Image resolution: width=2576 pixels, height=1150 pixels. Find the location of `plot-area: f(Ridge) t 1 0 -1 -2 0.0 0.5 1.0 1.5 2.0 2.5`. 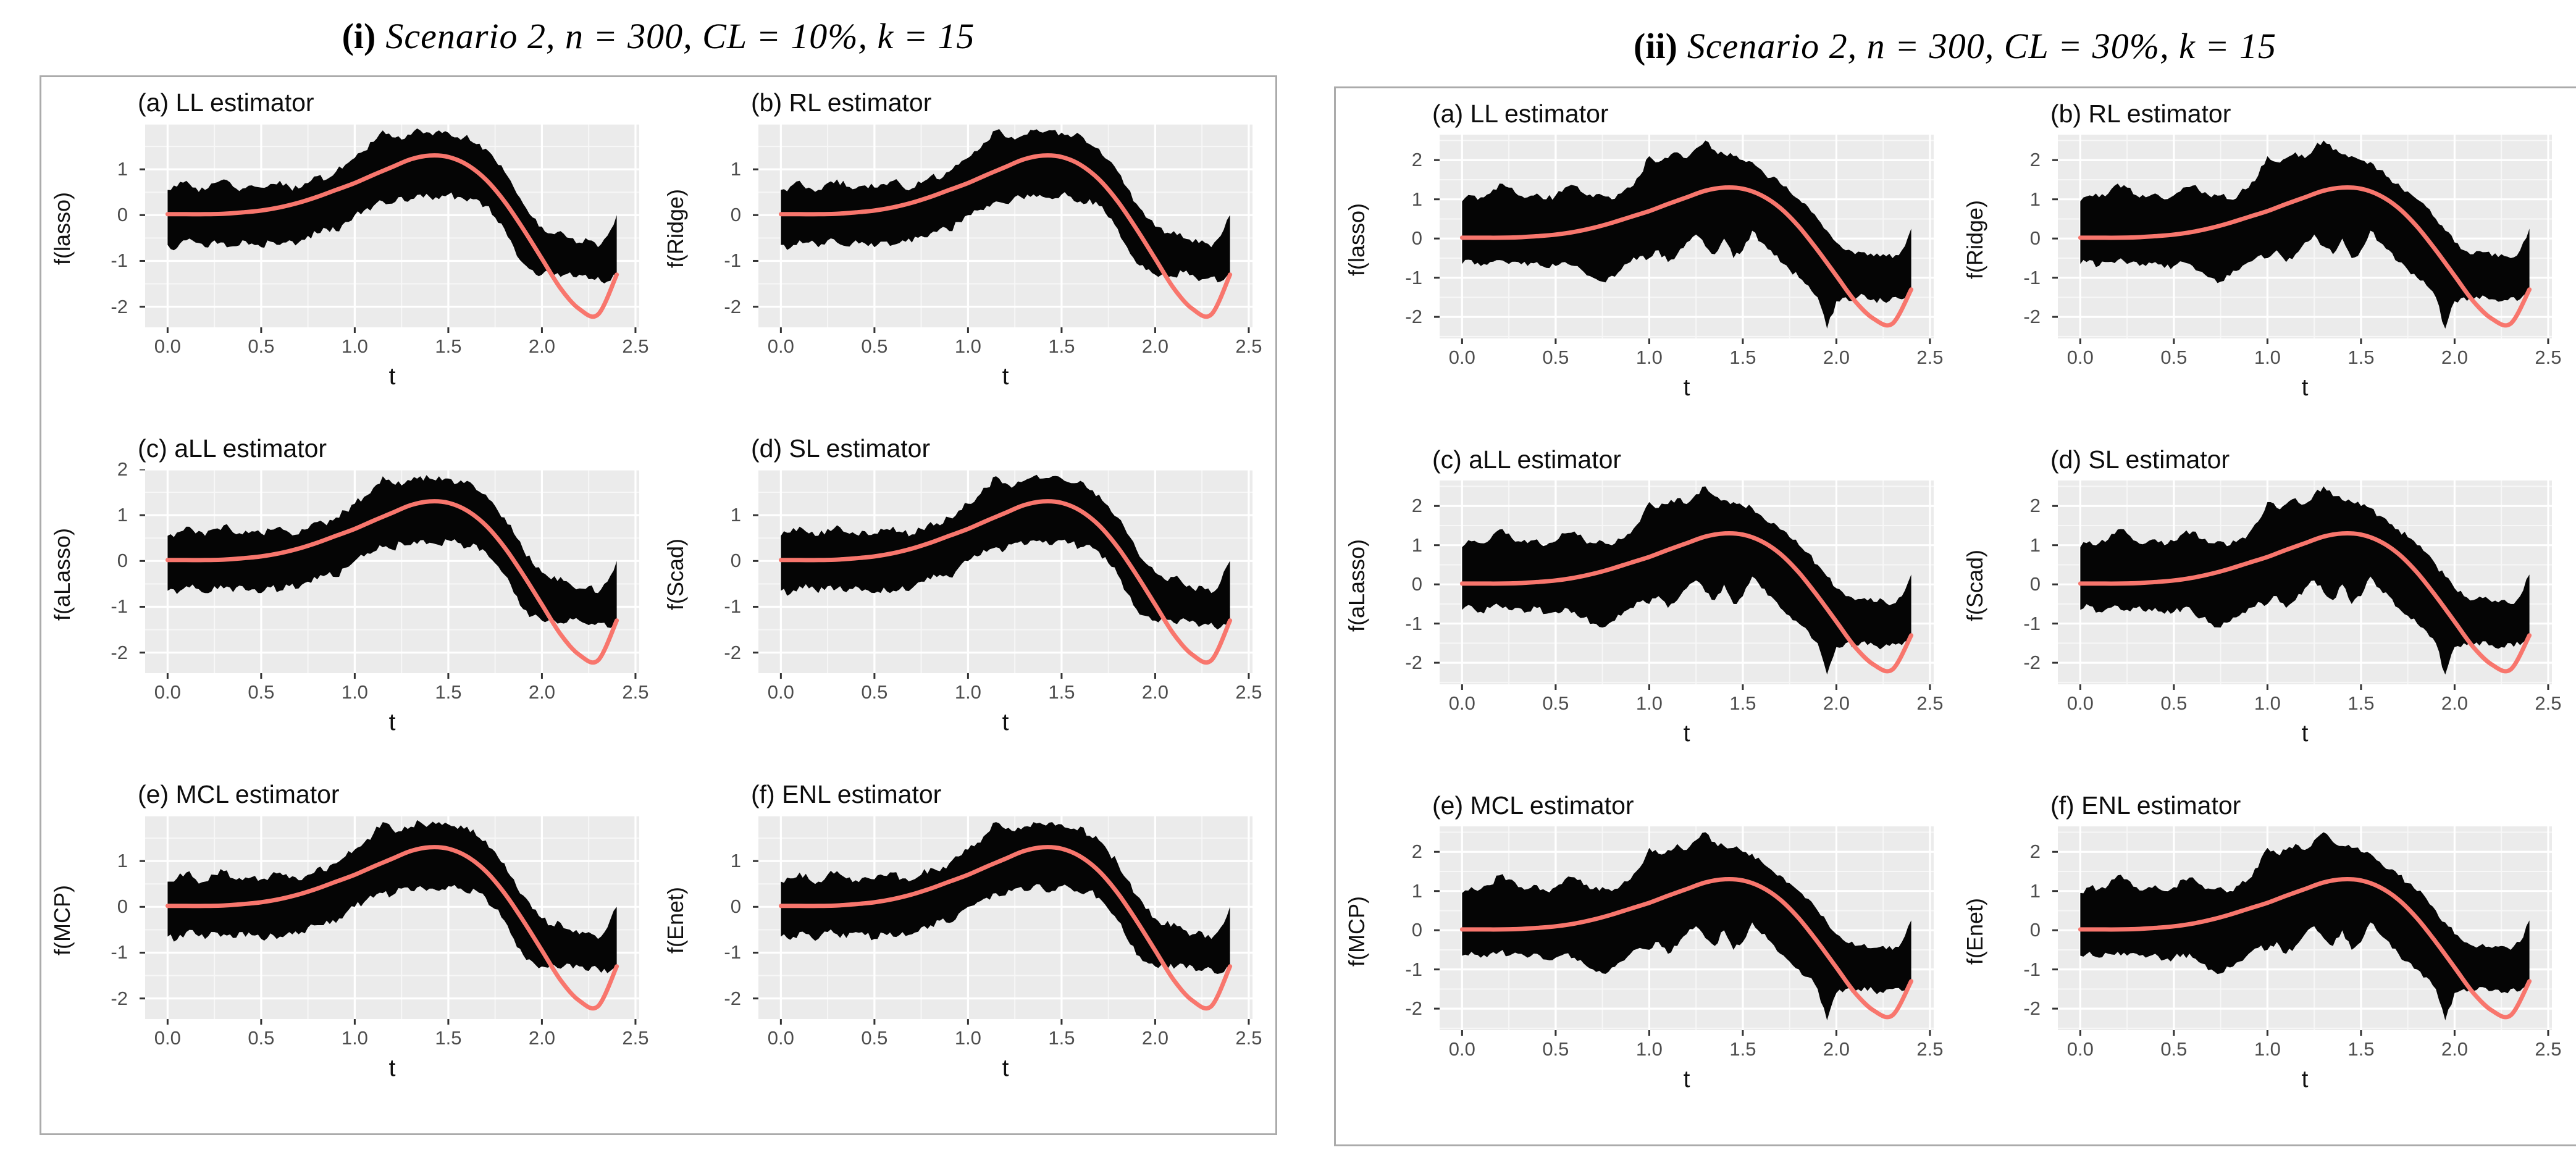

plot-area: f(Ridge) t 1 0 -1 -2 0.0 0.5 1.0 1.5 2.0 2.5 is located at coordinates (960, 271).